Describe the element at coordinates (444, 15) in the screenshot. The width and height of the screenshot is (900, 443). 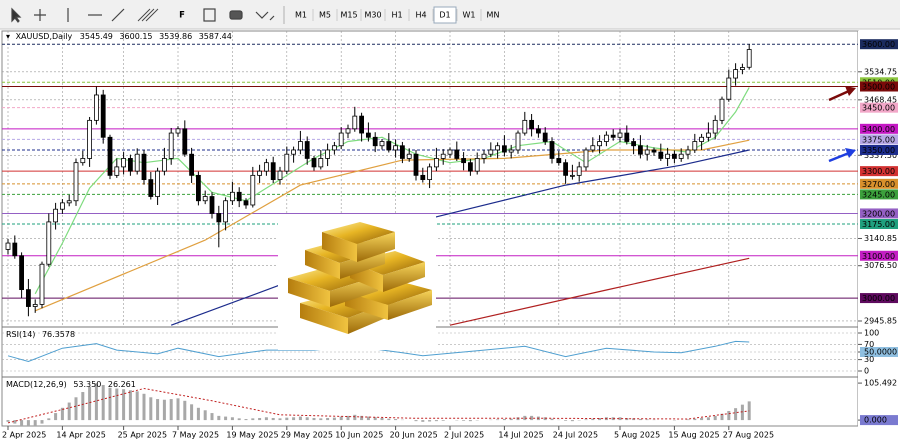
I see `timeframe-button: D1` at that location.